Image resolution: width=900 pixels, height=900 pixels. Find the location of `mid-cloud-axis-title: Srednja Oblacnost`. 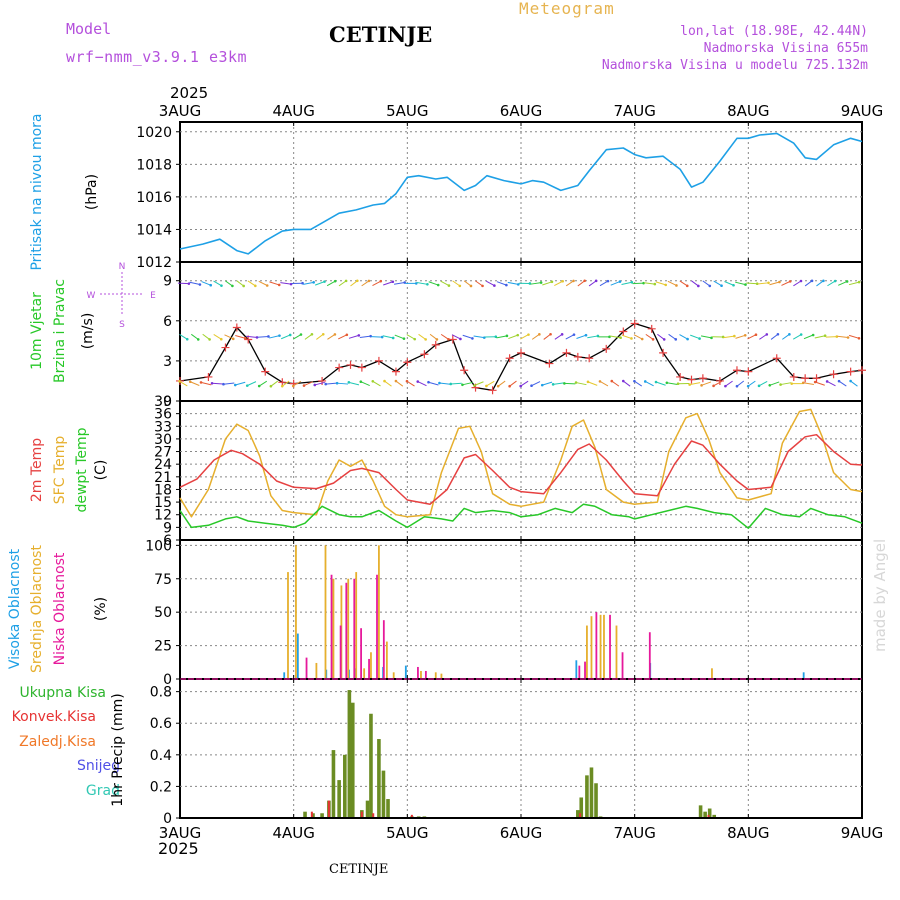

mid-cloud-axis-title: Srednja Oblacnost is located at coordinates (37, 609).